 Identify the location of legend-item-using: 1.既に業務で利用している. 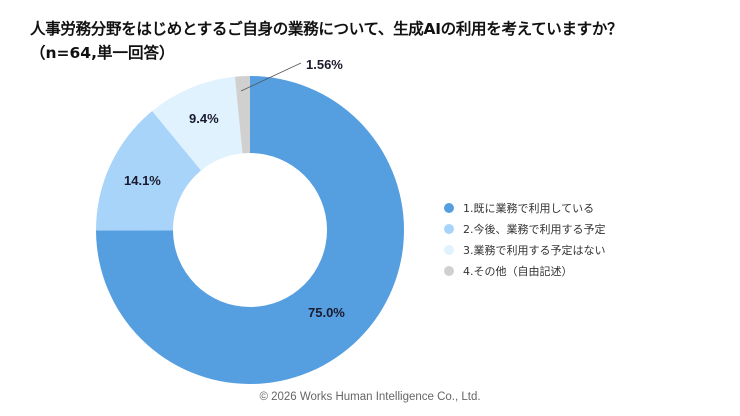
(525, 207).